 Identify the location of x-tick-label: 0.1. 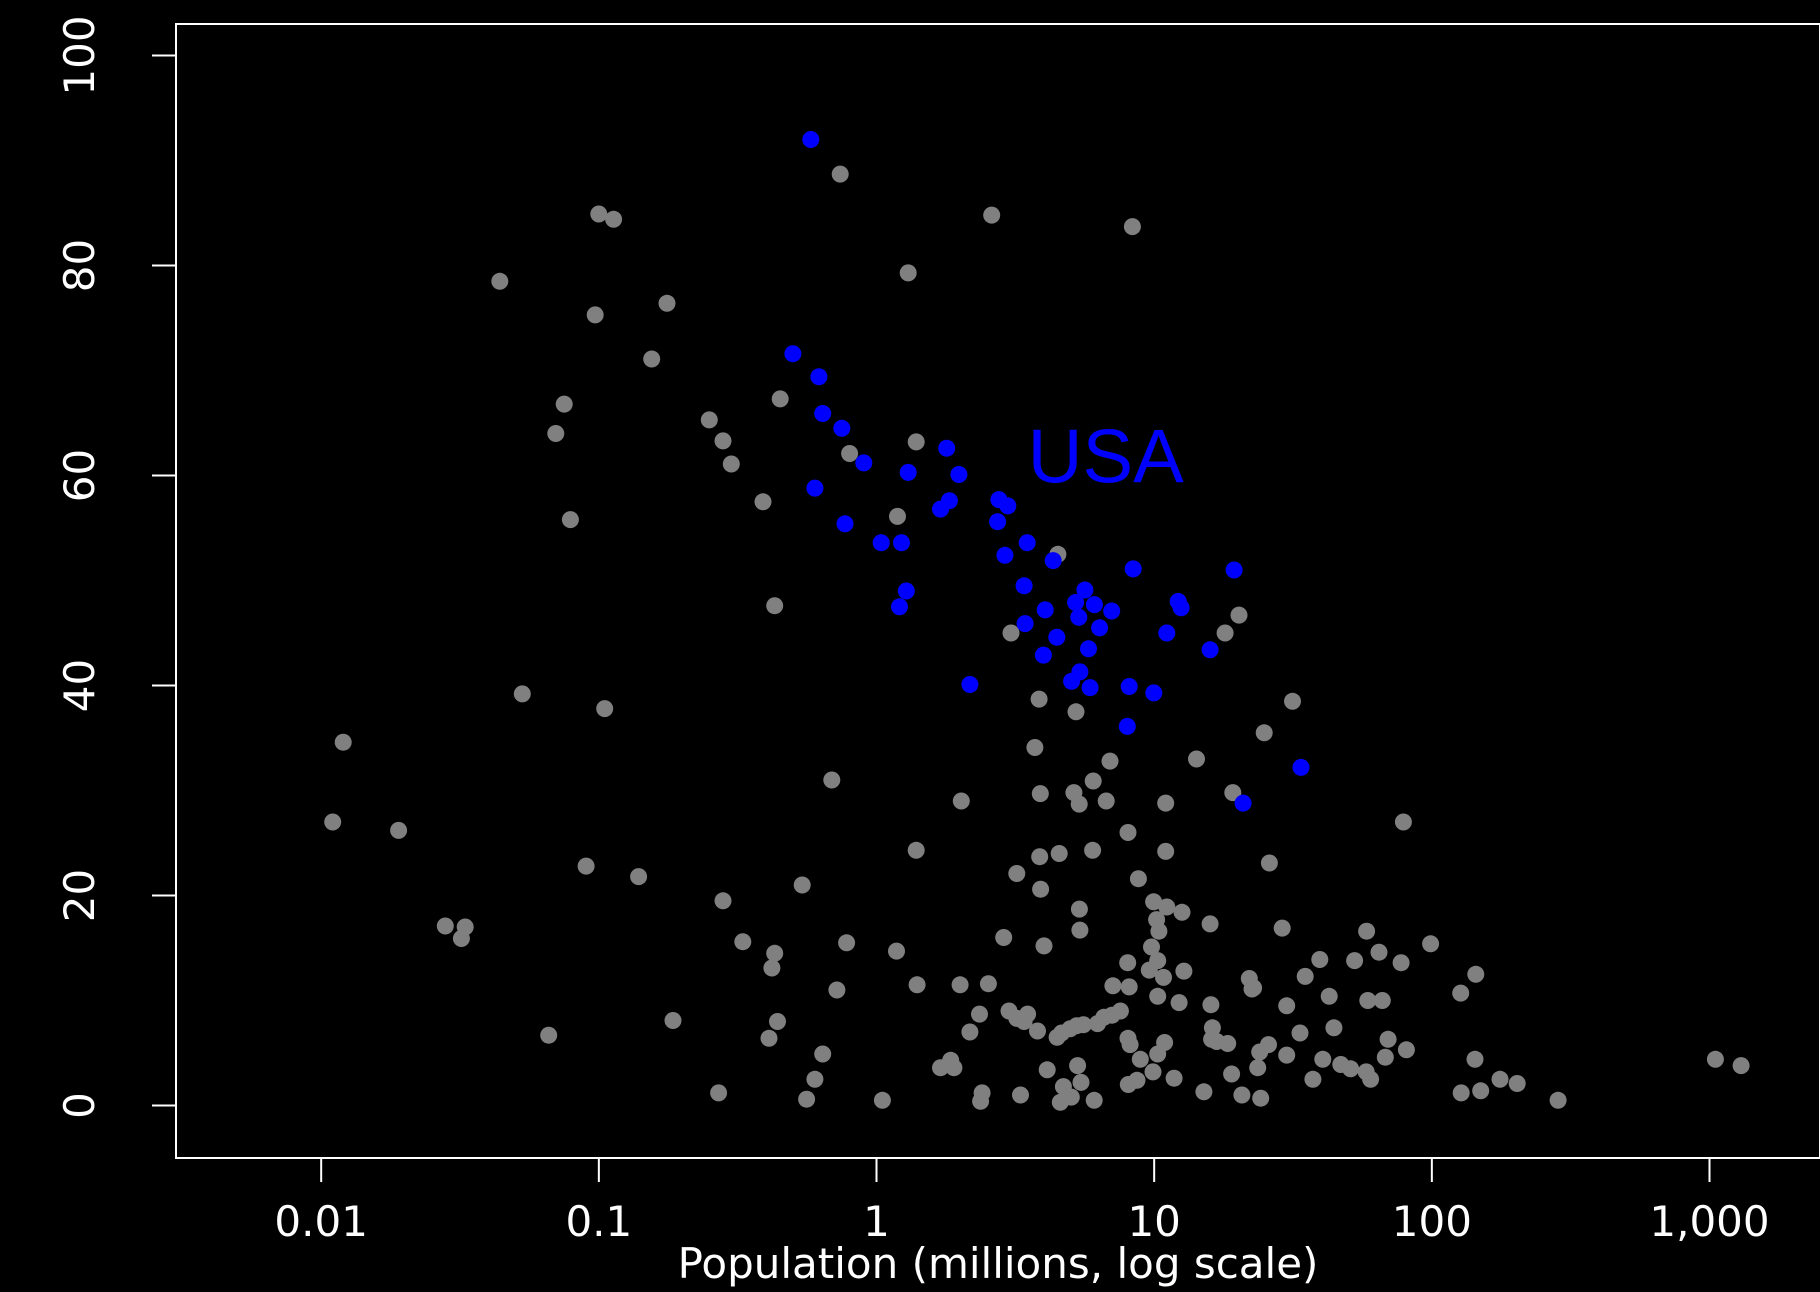
(598, 1221).